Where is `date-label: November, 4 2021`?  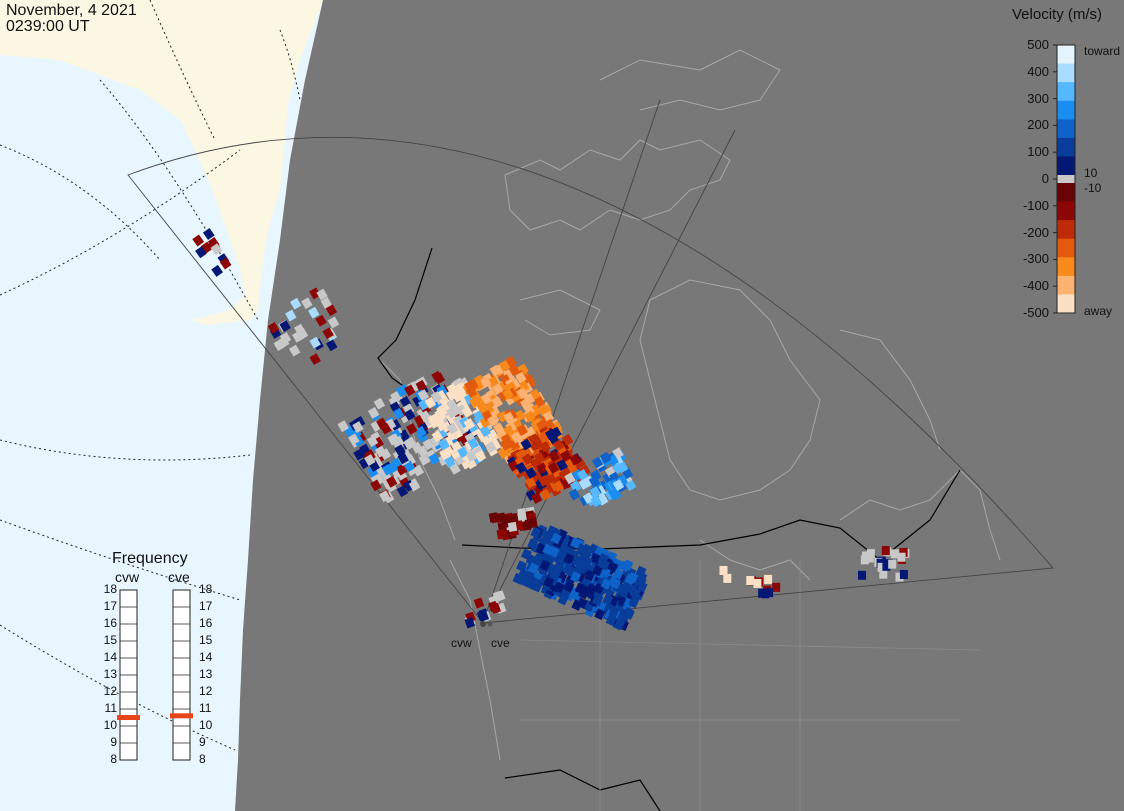 date-label: November, 4 2021 is located at coordinates (71, 10).